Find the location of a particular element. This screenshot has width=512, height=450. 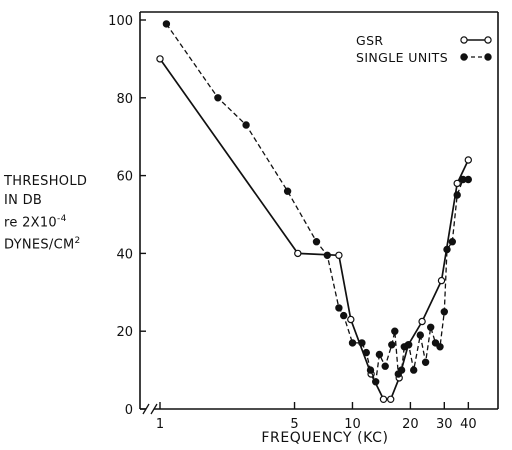

legend-label: GSR is located at coordinates (370, 40).